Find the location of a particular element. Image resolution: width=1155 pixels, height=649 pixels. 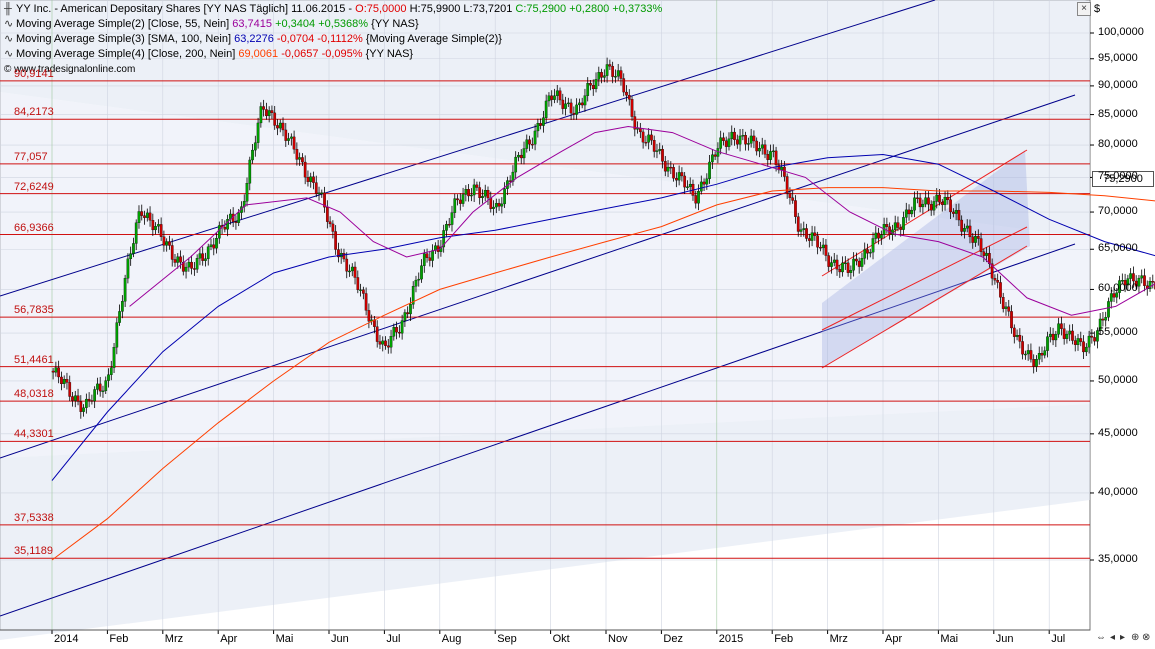

short-term-channel-fill is located at coordinates (926, 259).